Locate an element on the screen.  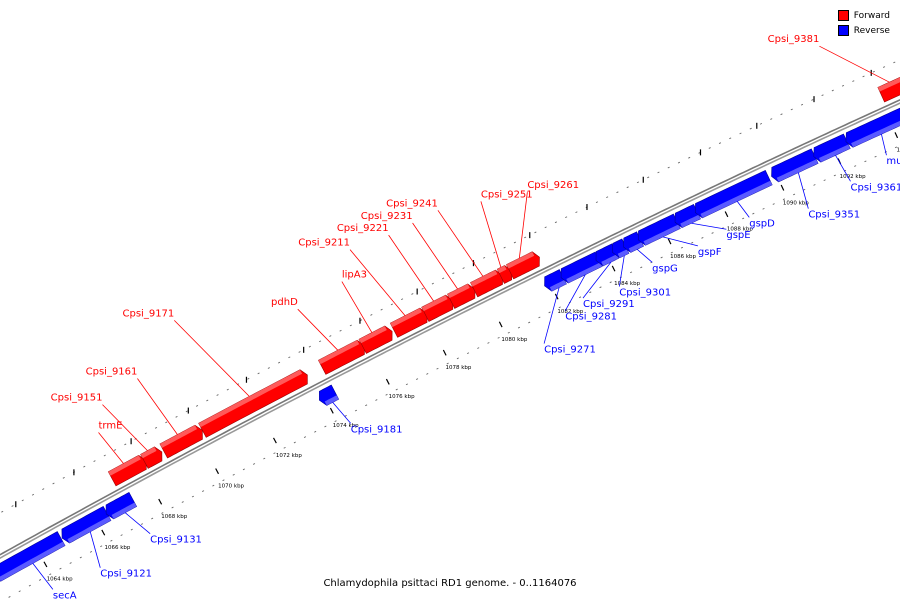
gene-label-Cpsi_9351: Cpsi_9351 is located at coordinates (834, 215).